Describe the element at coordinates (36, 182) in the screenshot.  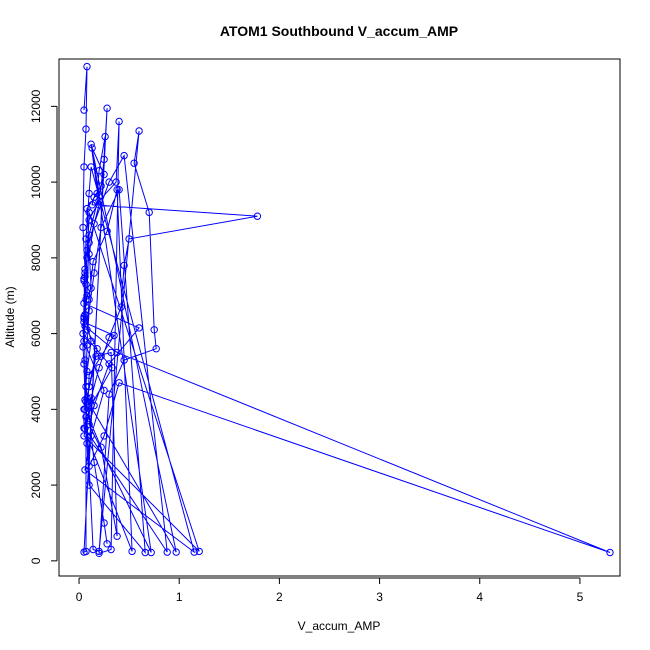
I see `y-tick-label: 10000` at that location.